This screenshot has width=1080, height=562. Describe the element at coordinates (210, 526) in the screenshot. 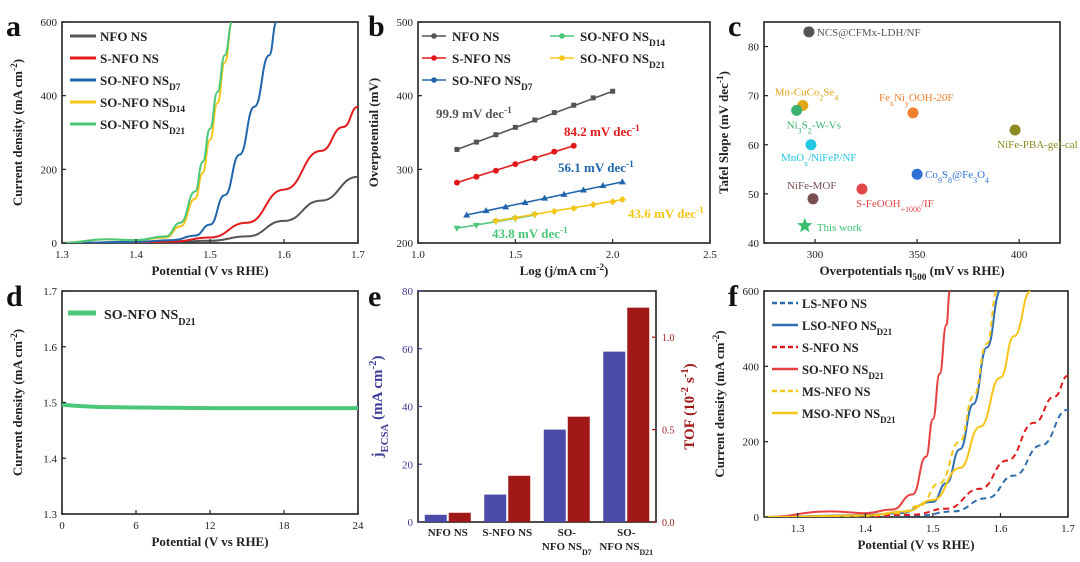

I see `x-tick-label: 12` at that location.